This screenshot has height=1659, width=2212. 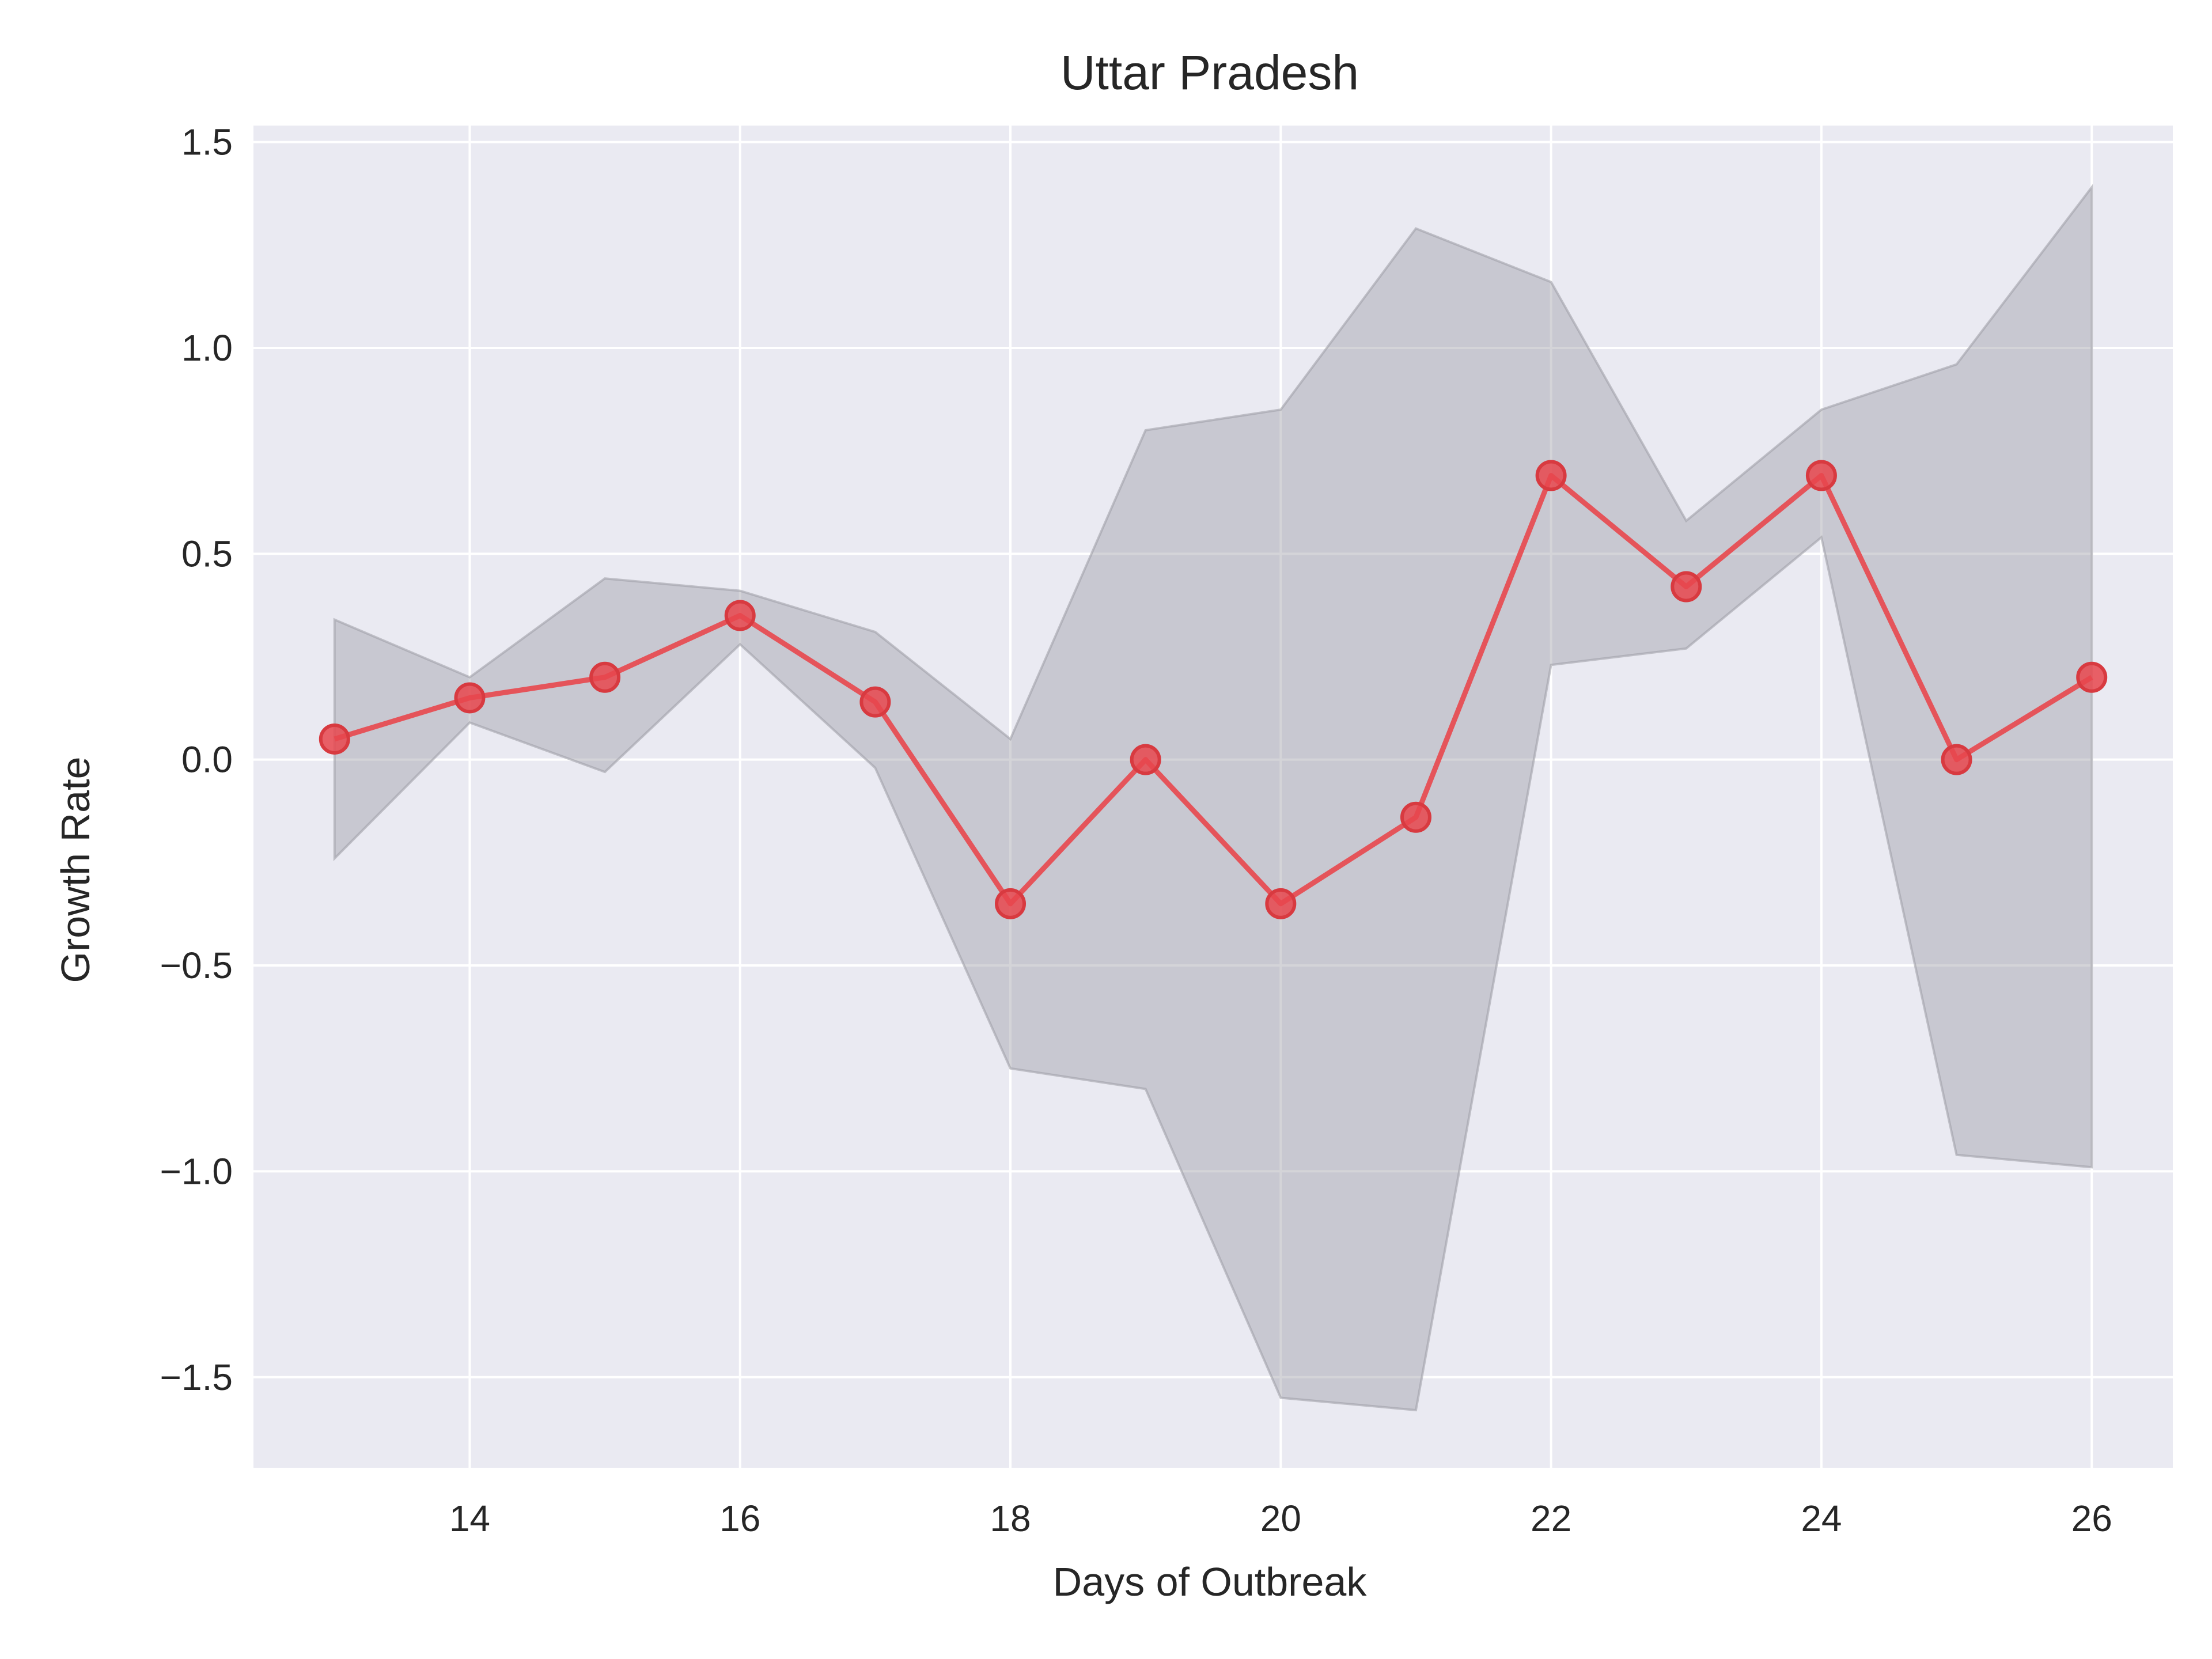 I want to click on y-tick-label: 1.5, so click(x=207, y=142).